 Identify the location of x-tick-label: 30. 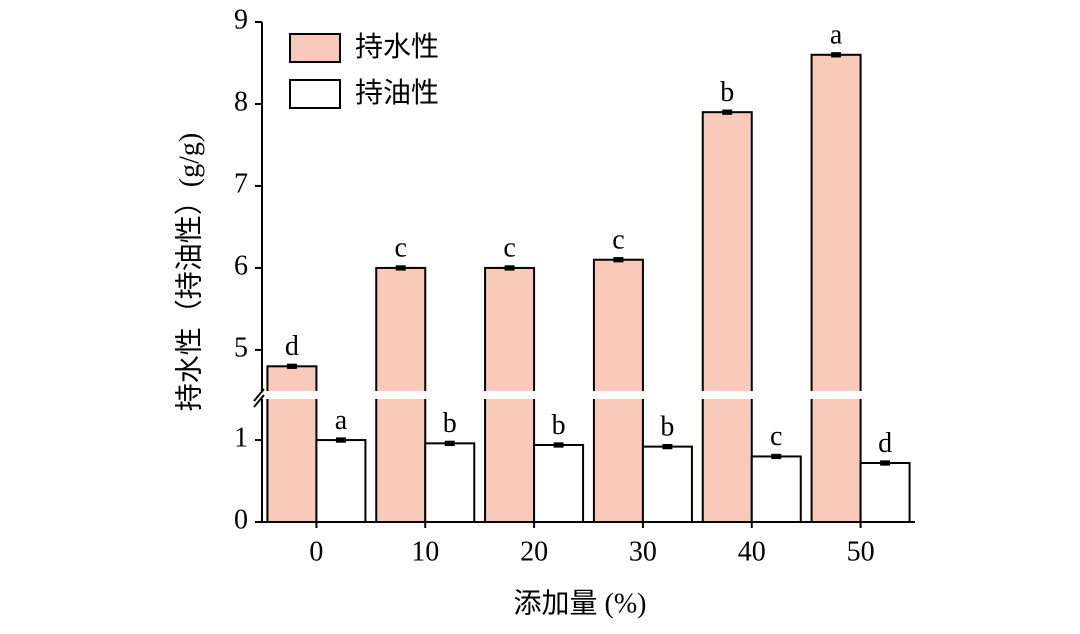
(643, 551).